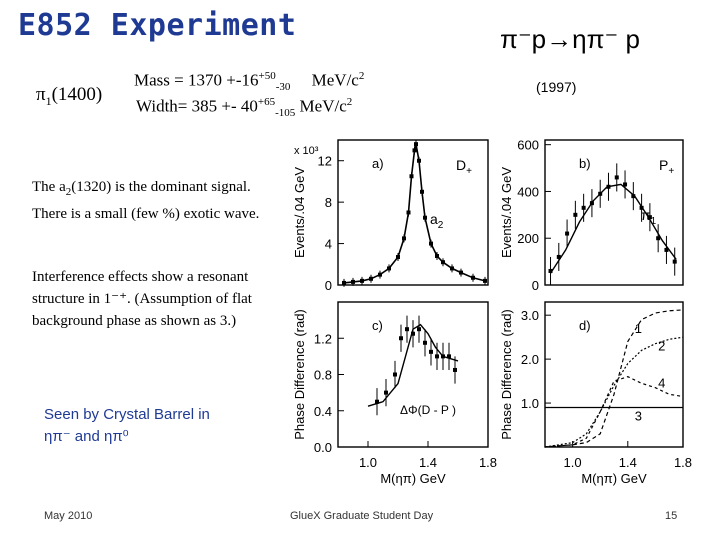  What do you see at coordinates (127, 425) in the screenshot?
I see `crystal-barrel-text: Seen by Crystal Barrel in ηπ⁻ and ηπ⁰` at bounding box center [127, 425].